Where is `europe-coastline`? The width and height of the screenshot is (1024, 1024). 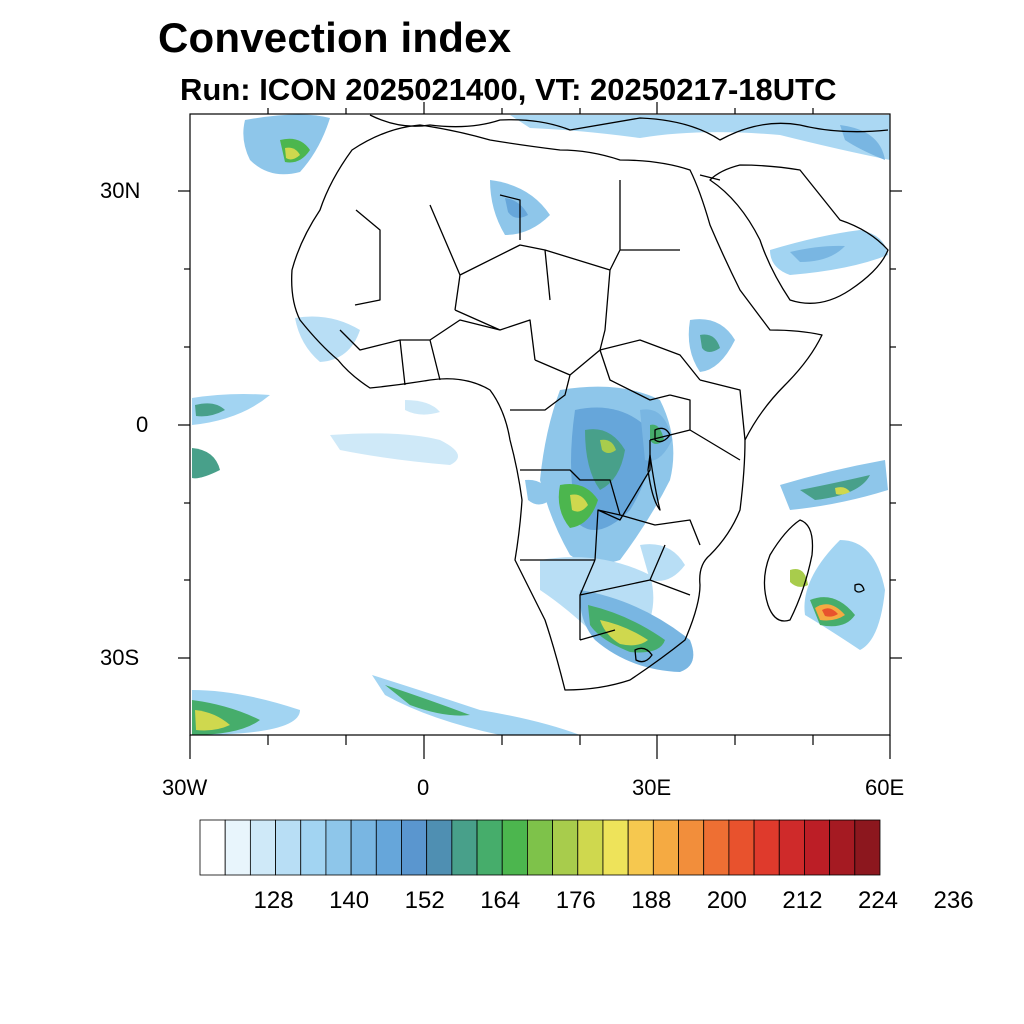
europe-coastline is located at coordinates (629, 127).